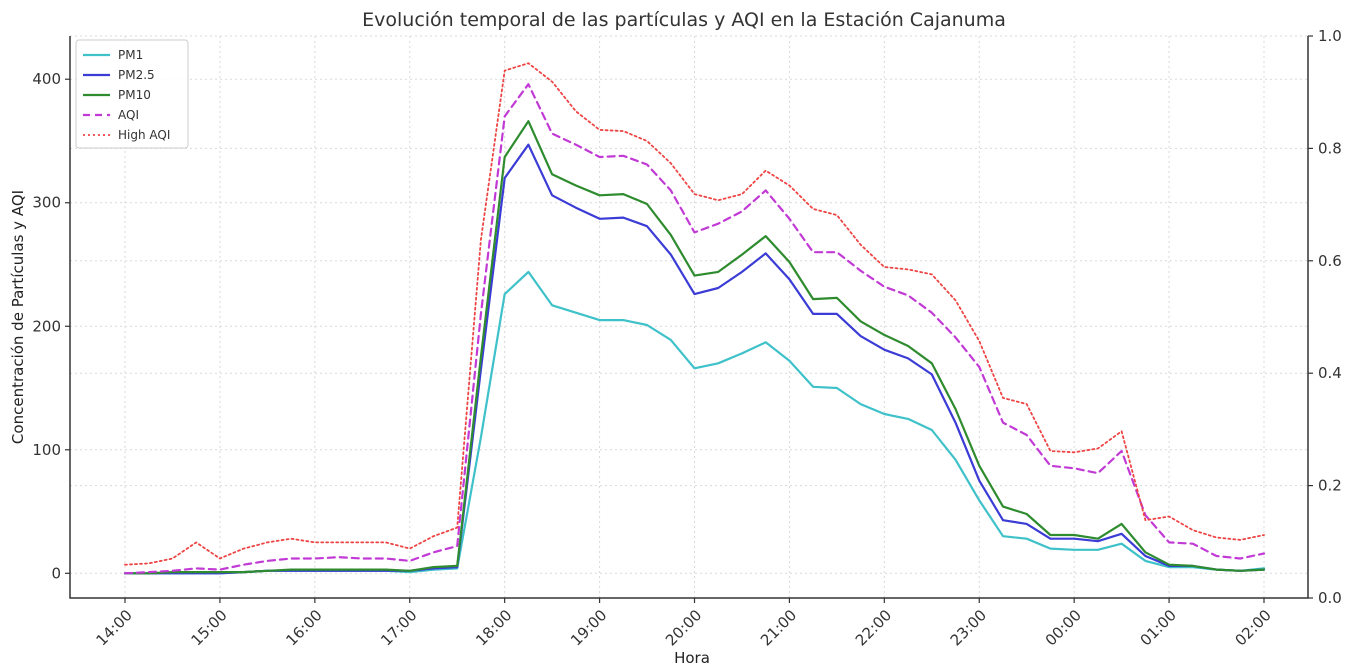 This screenshot has width=1368, height=668. What do you see at coordinates (778, 627) in the screenshot?
I see `x-tick-label: 21:00` at bounding box center [778, 627].